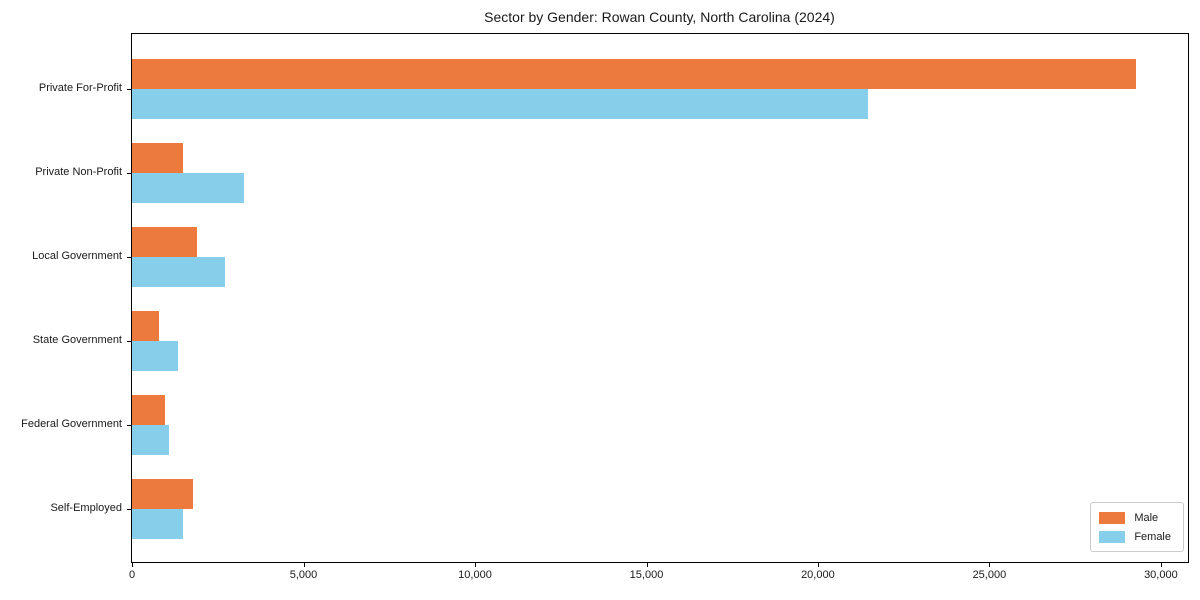 This screenshot has height=600, width=1200. What do you see at coordinates (80, 88) in the screenshot?
I see `y-tick-label-private-for-profit: Private For-Profit` at bounding box center [80, 88].